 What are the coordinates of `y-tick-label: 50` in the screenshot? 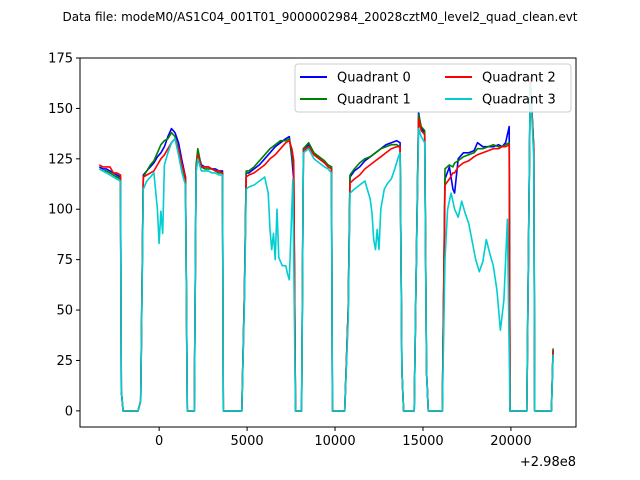 It's located at (64, 311).